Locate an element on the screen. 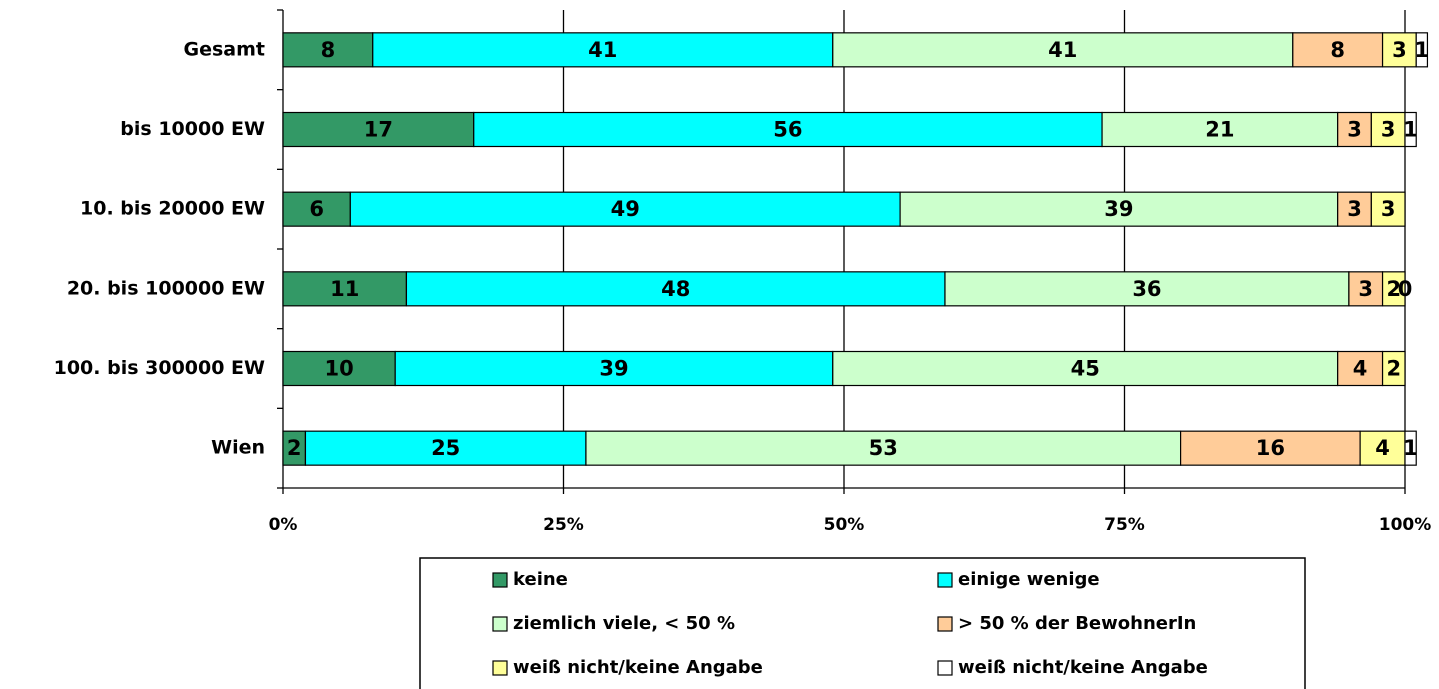  data-label: 10 is located at coordinates (338, 369).